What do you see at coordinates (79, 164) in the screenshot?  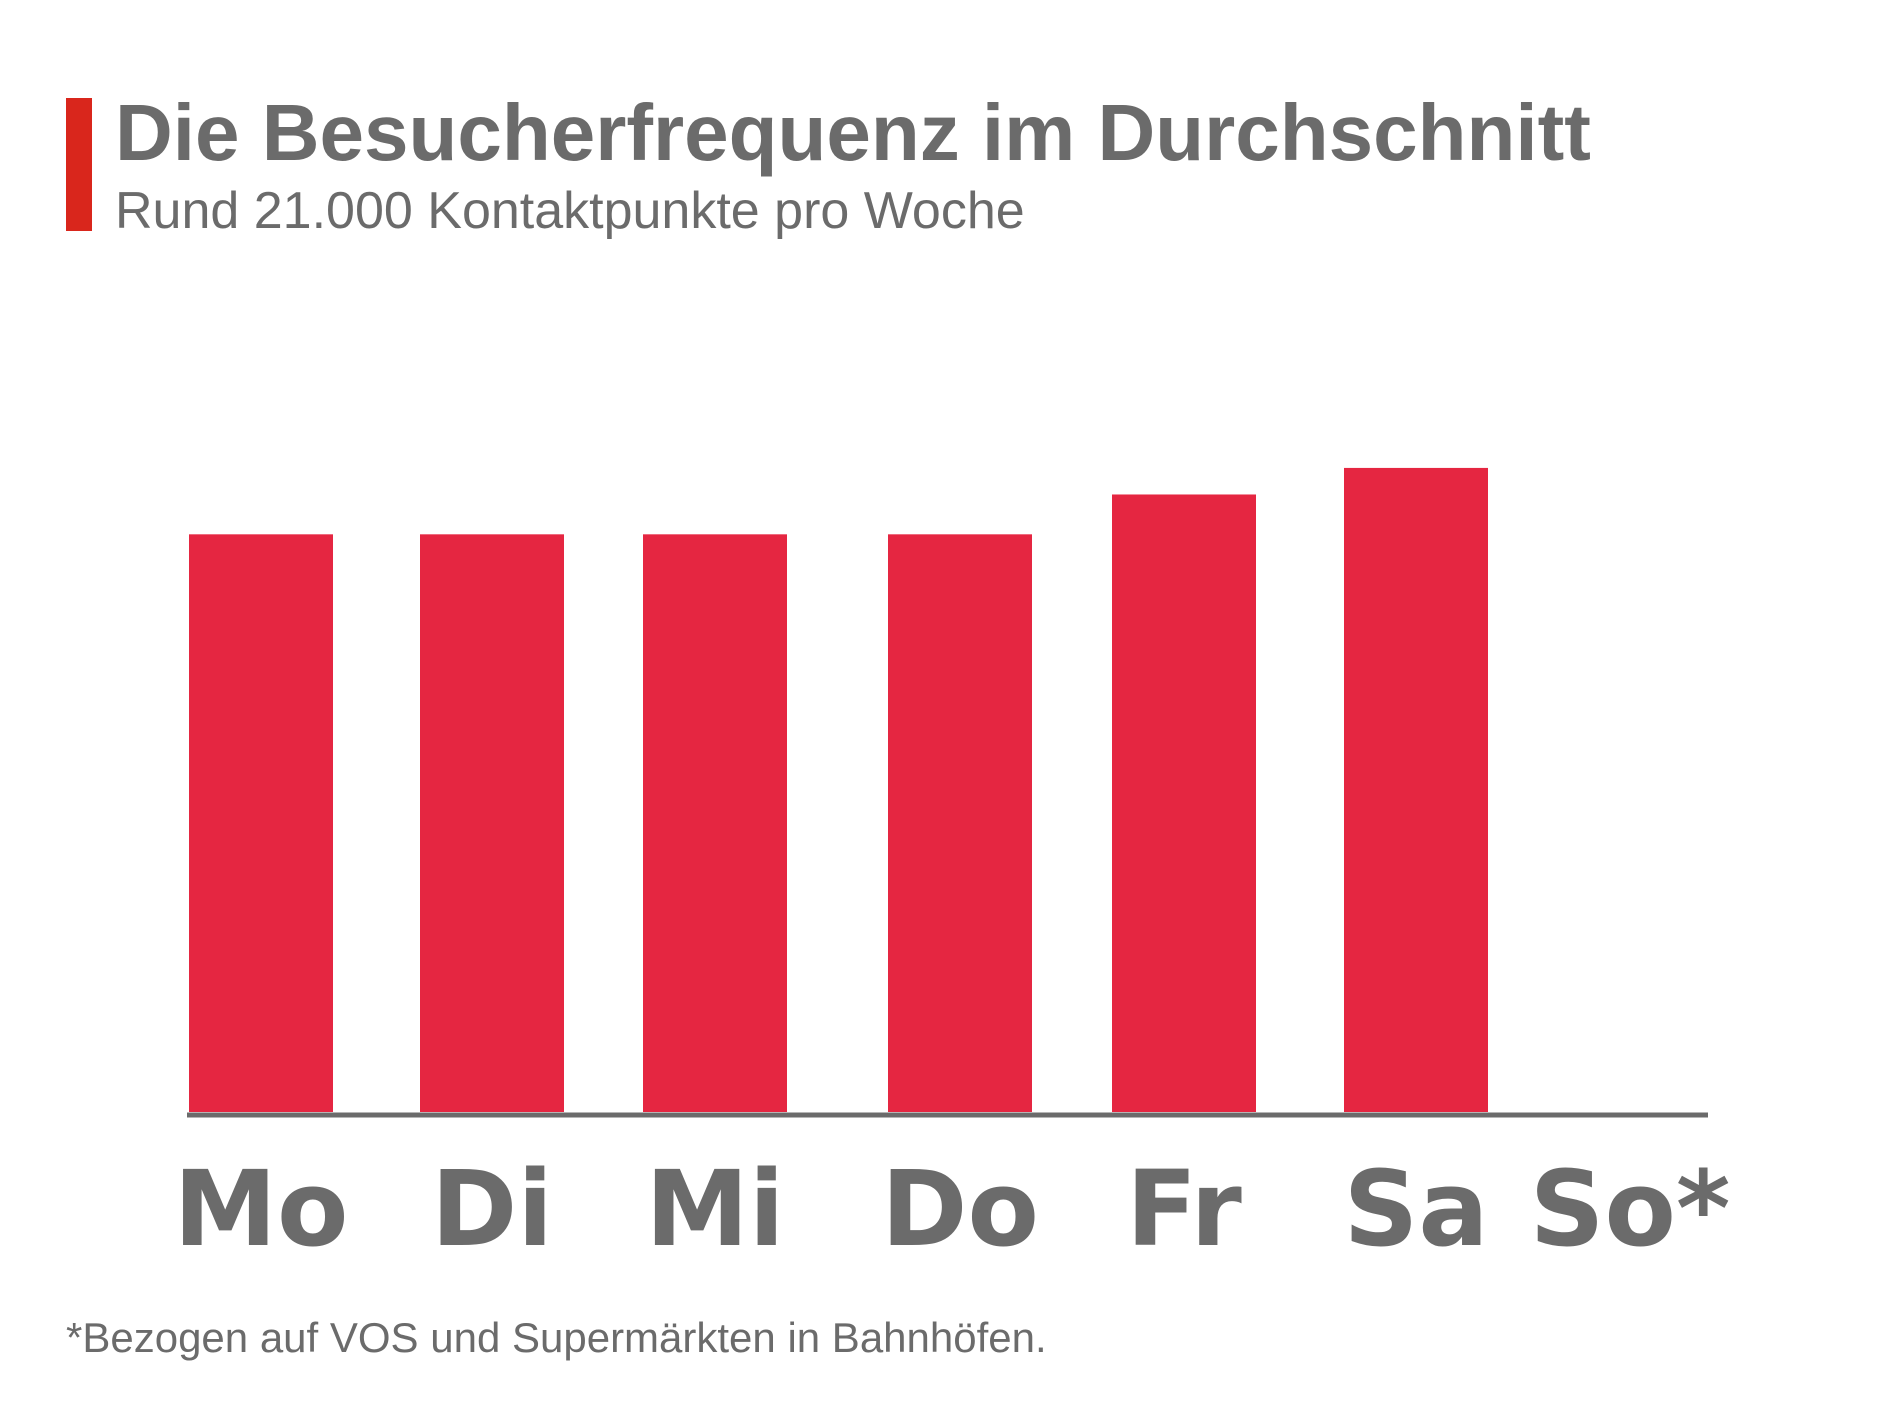 I see `title-accent-bar` at bounding box center [79, 164].